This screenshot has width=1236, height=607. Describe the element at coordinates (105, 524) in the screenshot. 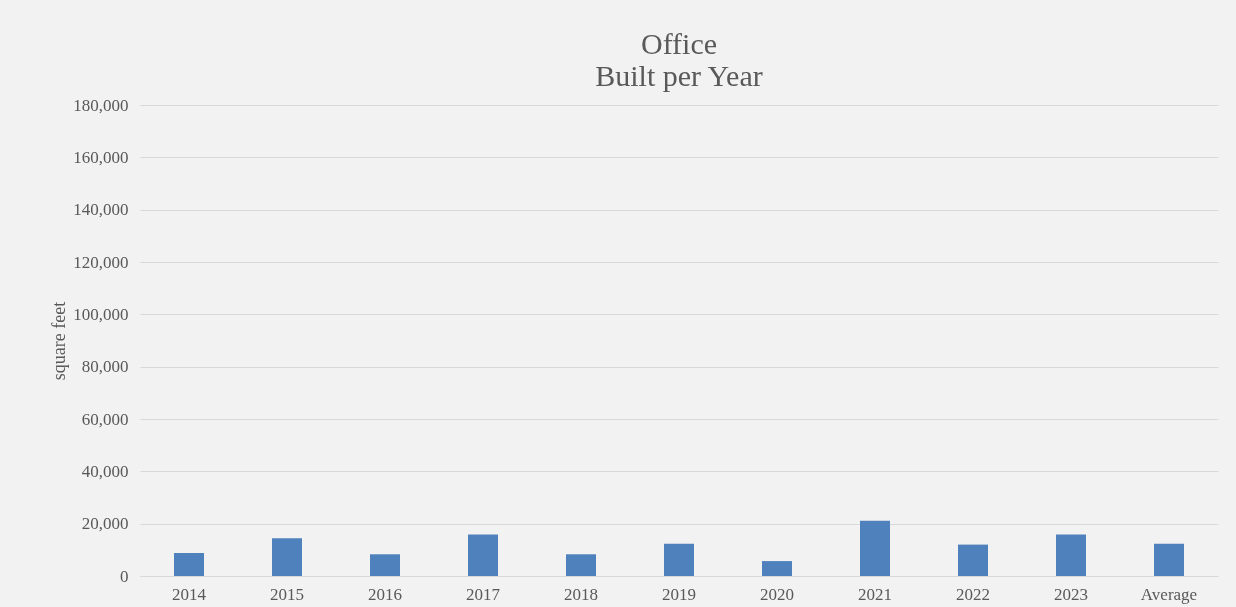

I see `y-tick-label: 20,000` at that location.